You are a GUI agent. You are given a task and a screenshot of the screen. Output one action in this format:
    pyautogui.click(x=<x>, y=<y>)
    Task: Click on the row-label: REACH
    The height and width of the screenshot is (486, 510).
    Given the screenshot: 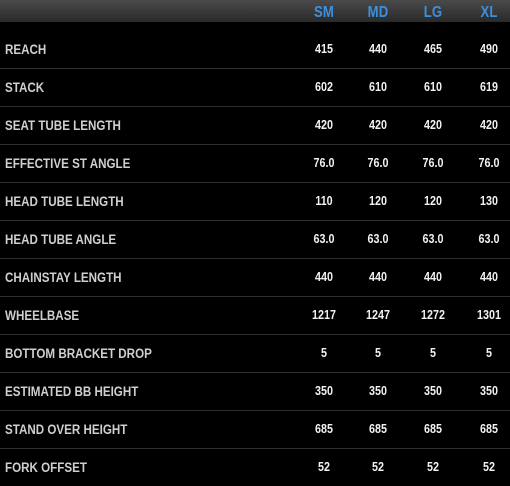 What is the action you would take?
    pyautogui.click(x=25, y=49)
    